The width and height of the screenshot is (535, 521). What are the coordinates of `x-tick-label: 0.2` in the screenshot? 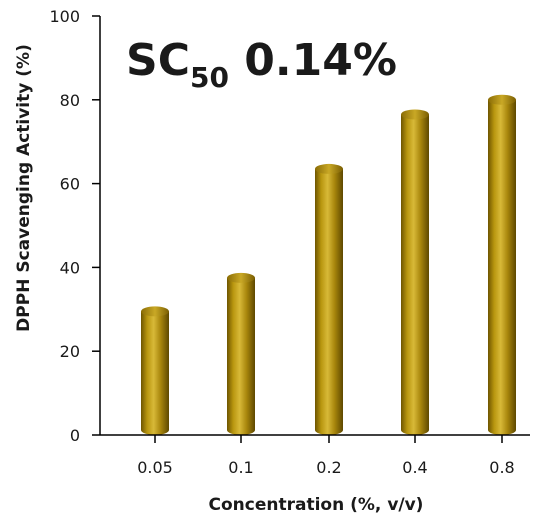 It's located at (328, 467).